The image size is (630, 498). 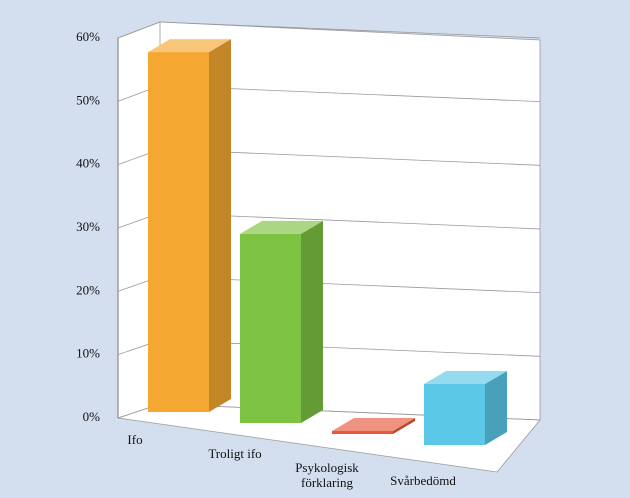 I want to click on x-tick-label: Psykologisk förklaring, so click(x=327, y=475).